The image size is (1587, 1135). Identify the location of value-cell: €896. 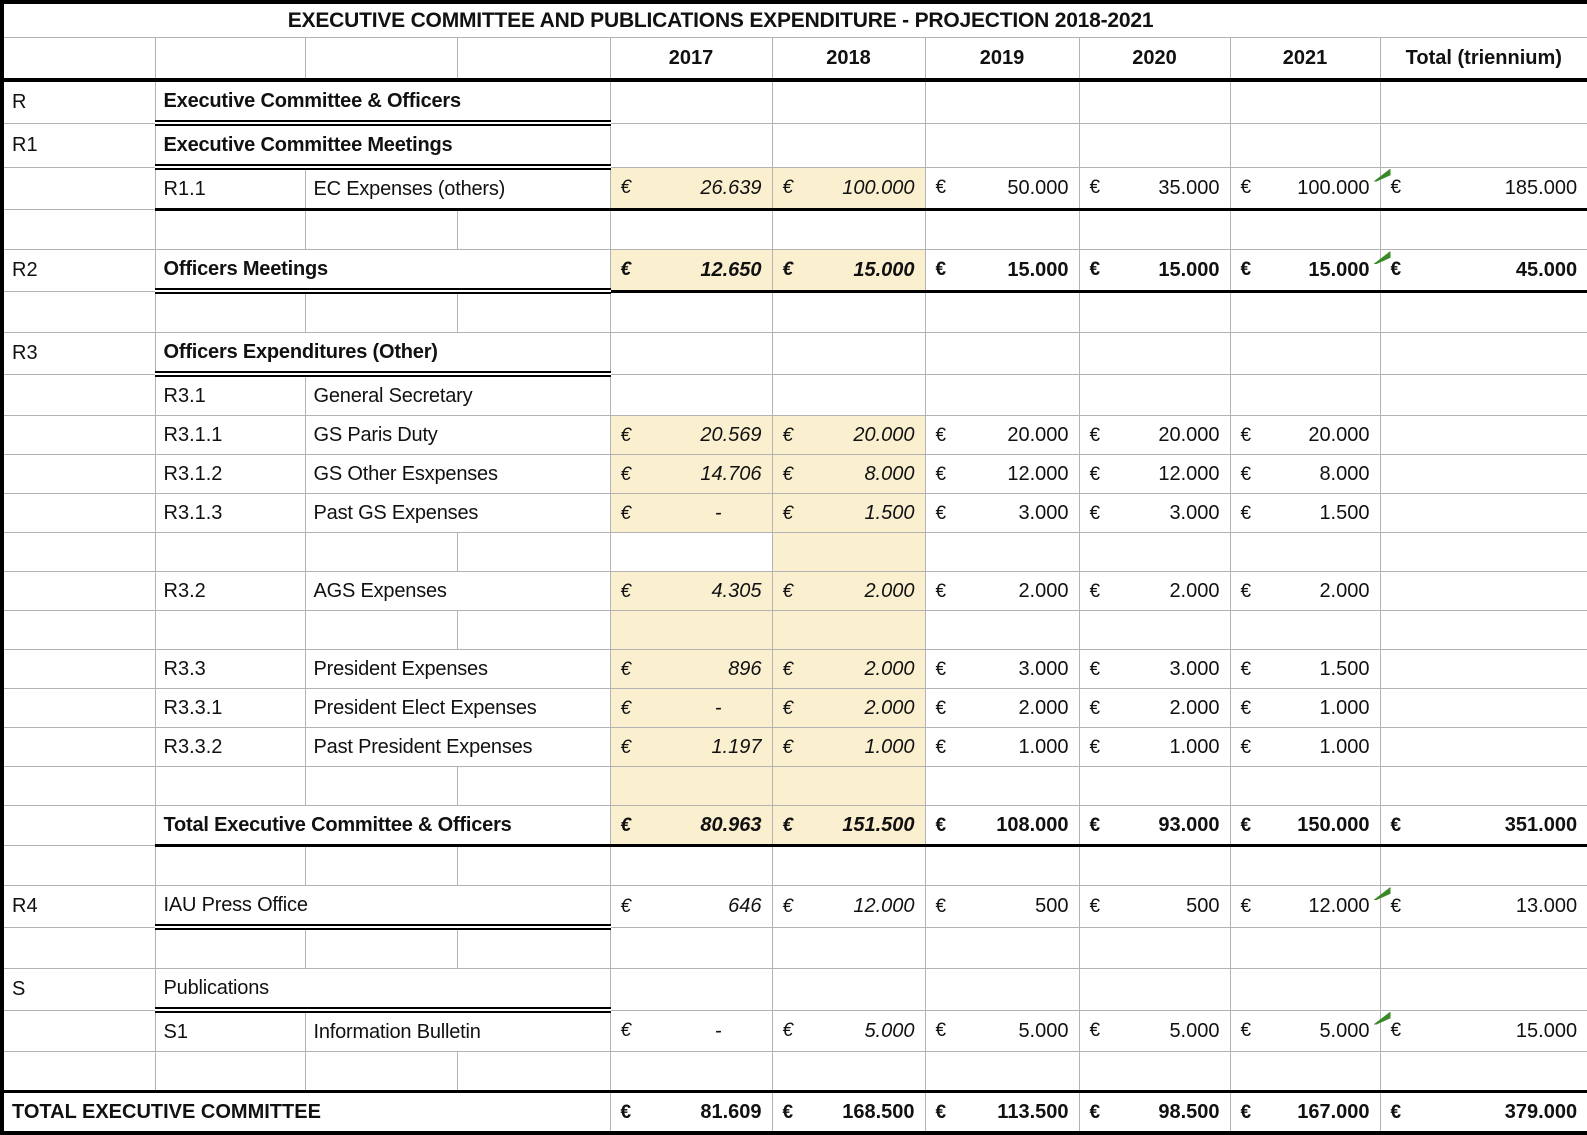
(691, 669).